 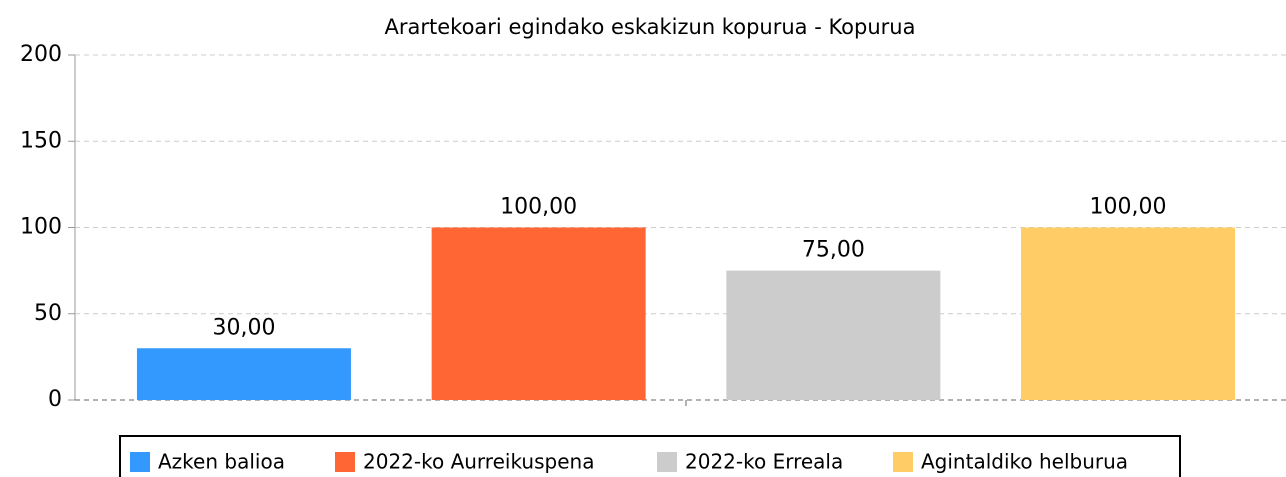 What do you see at coordinates (764, 462) in the screenshot?
I see `legend-label: 2022-ko Erreala` at bounding box center [764, 462].